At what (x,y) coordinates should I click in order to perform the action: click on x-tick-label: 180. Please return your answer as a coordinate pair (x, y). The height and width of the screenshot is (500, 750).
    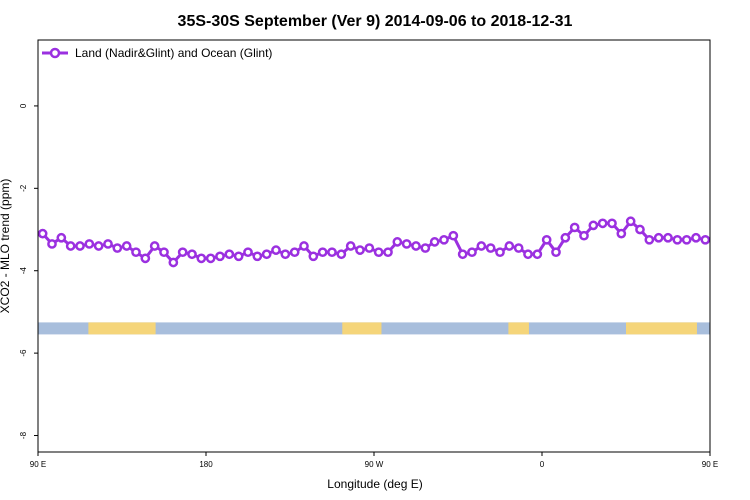
    Looking at the image, I should click on (206, 464).